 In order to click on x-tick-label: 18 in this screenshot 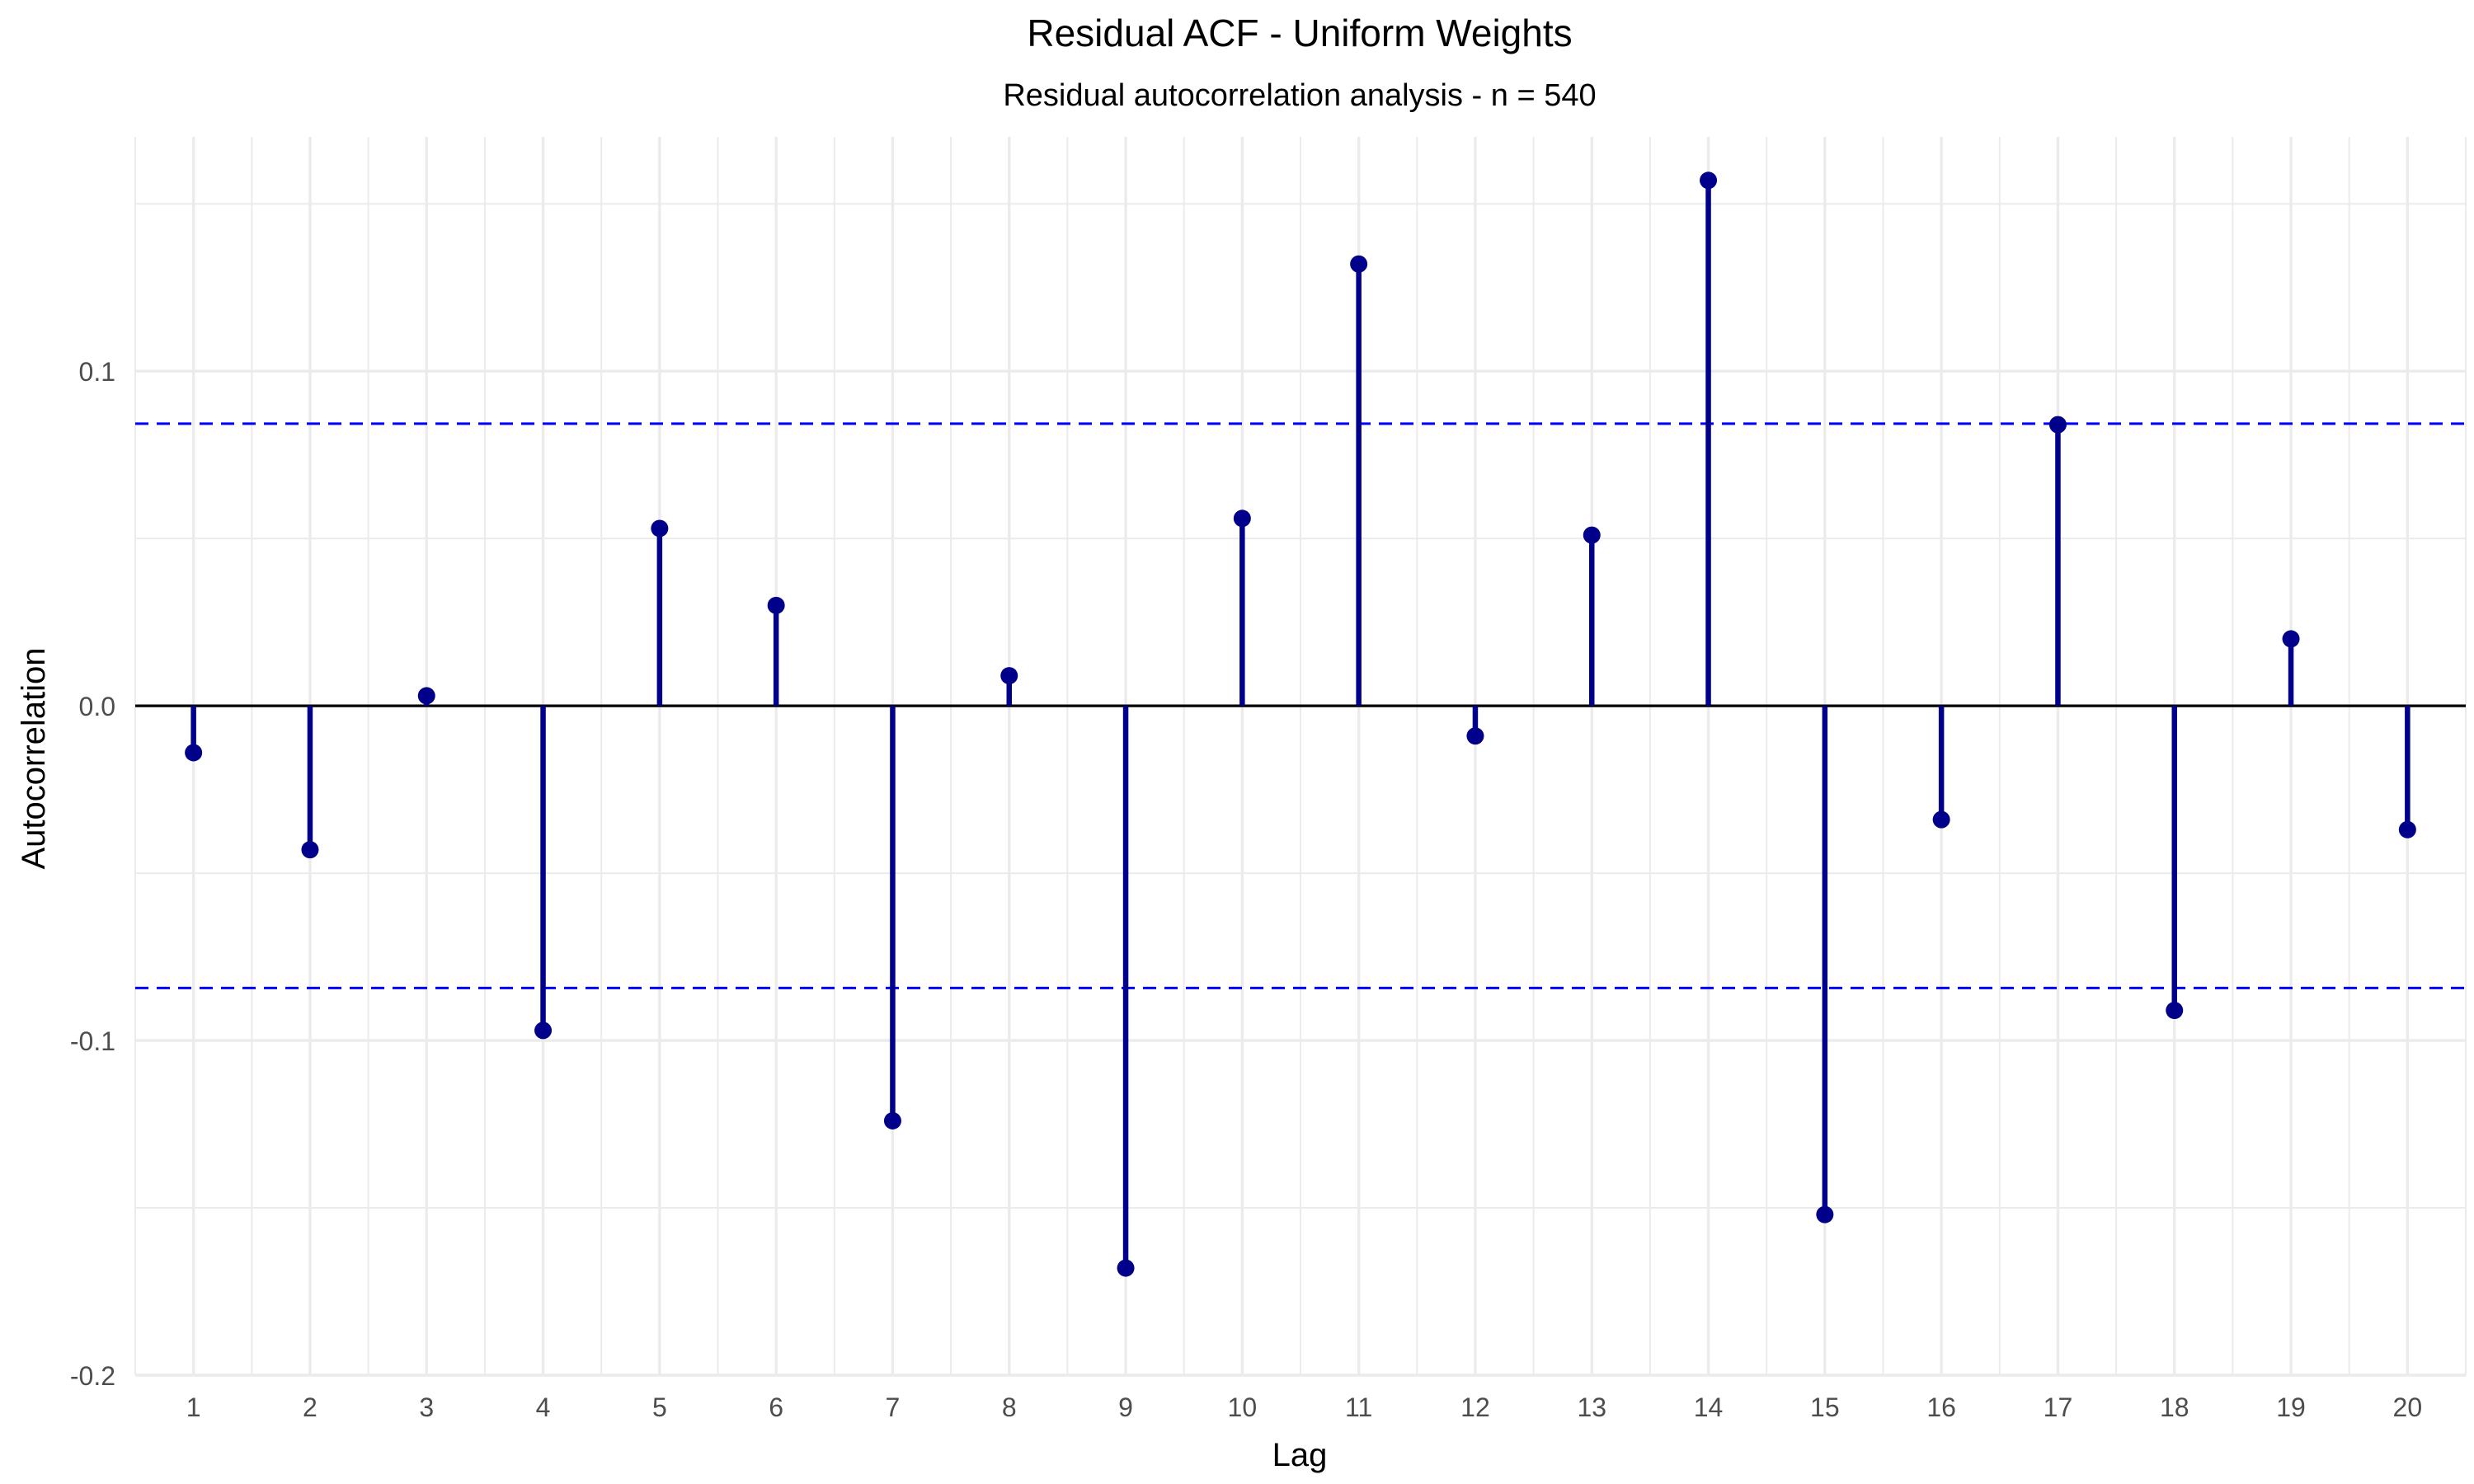, I will do `click(2174, 1407)`.